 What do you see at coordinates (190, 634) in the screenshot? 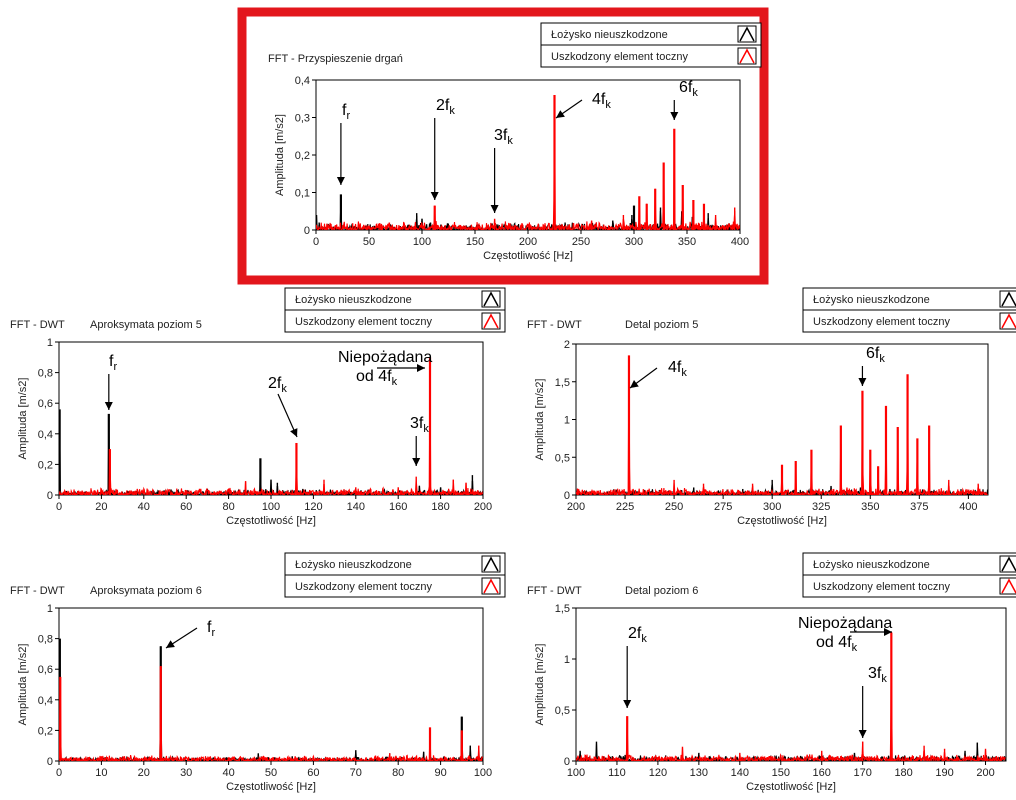
I see `annotation: fr` at bounding box center [190, 634].